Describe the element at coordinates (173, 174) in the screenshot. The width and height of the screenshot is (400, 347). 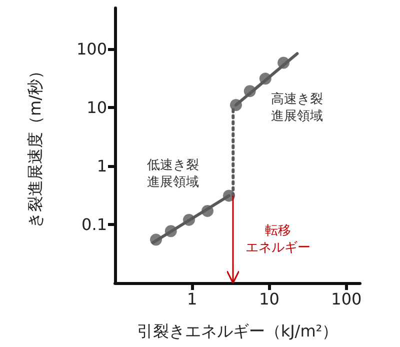
I see `annotation: 低速き裂進展領域` at that location.